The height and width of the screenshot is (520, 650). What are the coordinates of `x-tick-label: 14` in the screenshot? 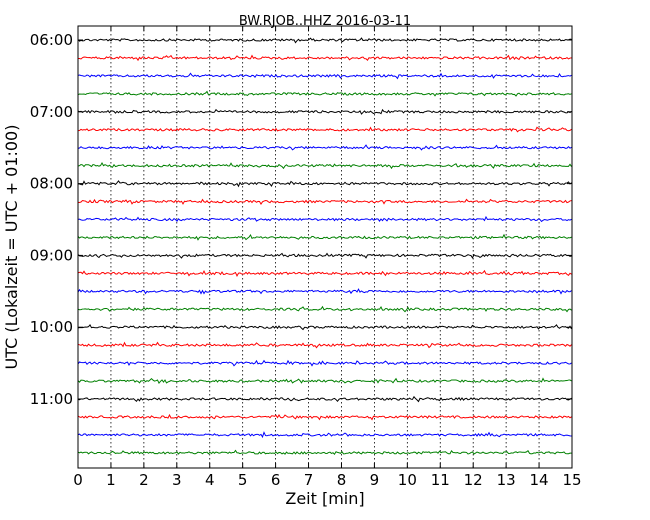 It's located at (539, 480).